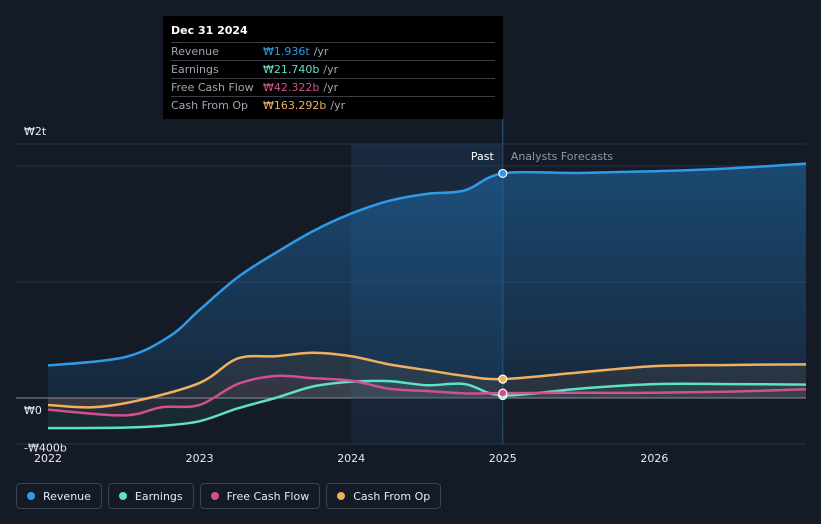  What do you see at coordinates (483, 156) in the screenshot?
I see `past-label: Past` at bounding box center [483, 156].